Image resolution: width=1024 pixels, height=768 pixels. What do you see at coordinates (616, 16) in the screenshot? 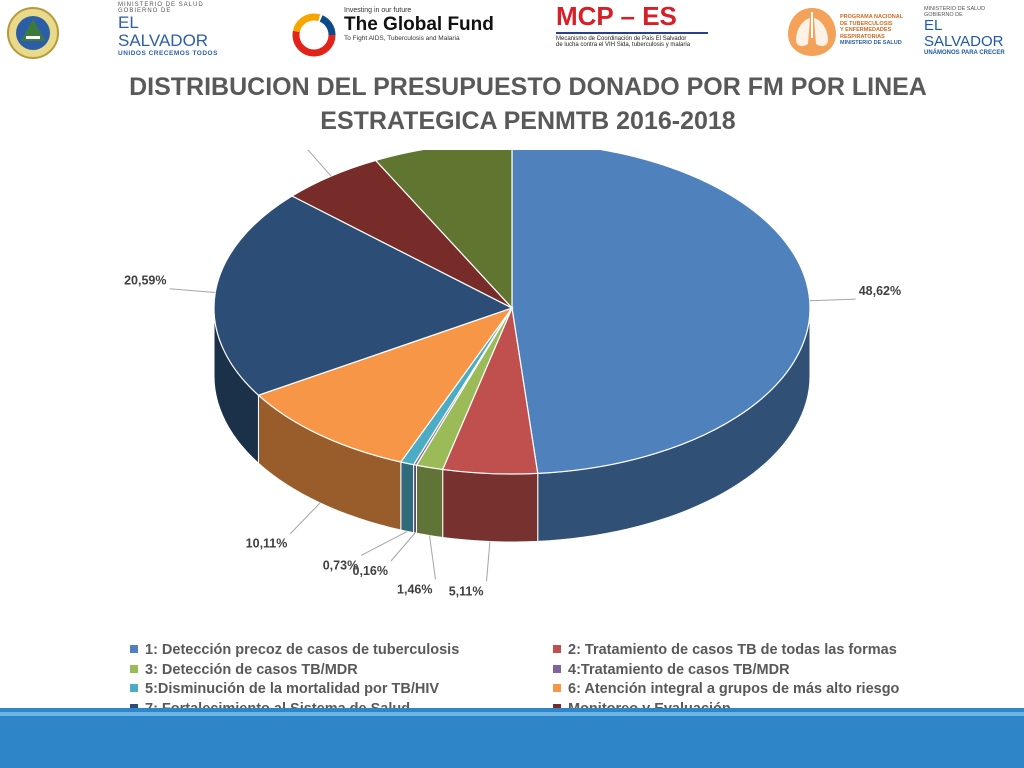
I see `mcp-name: MCP – ES` at bounding box center [616, 16].